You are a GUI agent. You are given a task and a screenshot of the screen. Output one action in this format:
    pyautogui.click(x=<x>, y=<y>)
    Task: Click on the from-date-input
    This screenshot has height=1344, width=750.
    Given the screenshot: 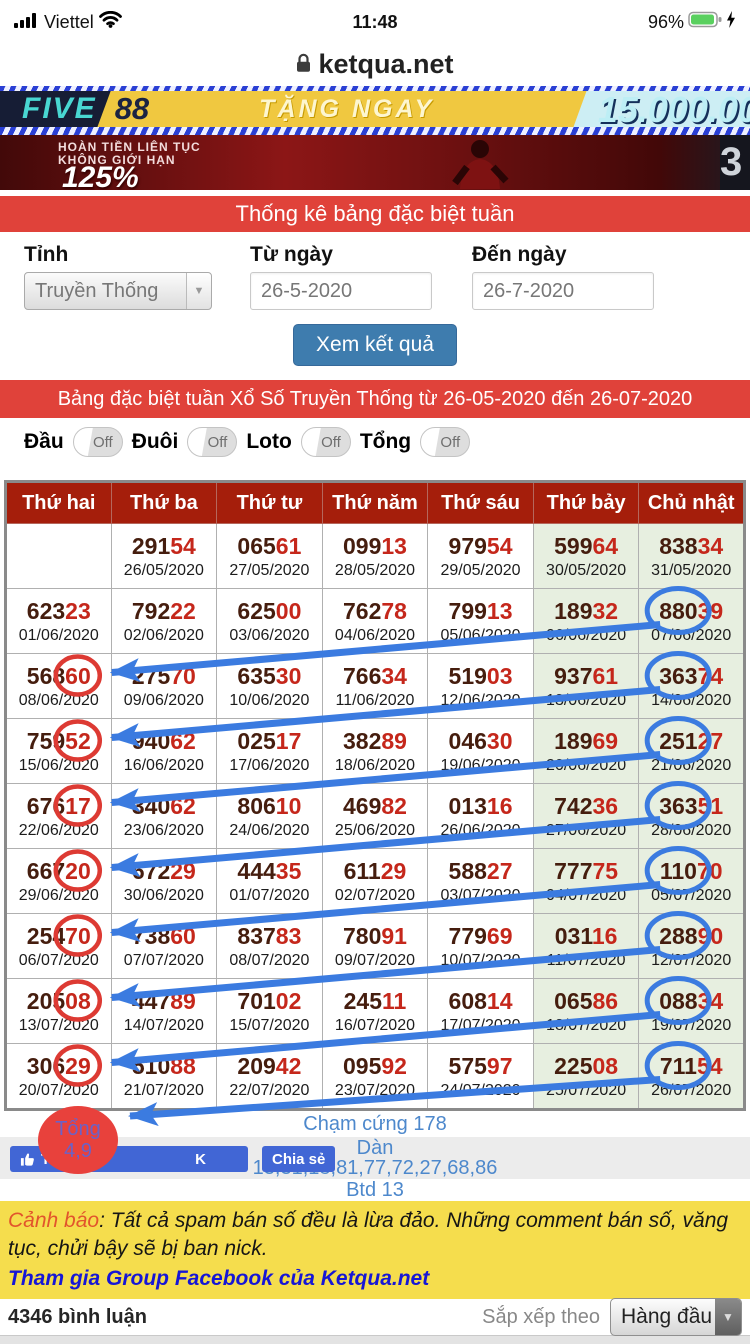 What is the action you would take?
    pyautogui.click(x=341, y=291)
    